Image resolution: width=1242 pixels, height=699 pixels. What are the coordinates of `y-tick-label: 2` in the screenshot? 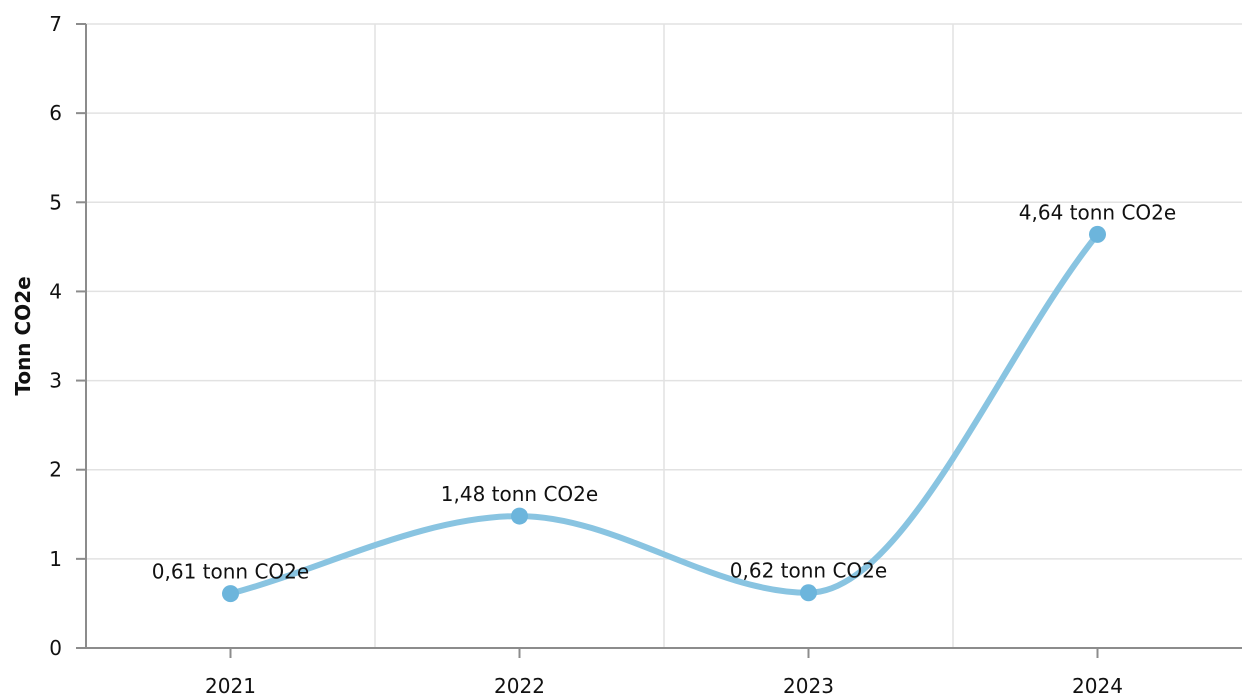 It's located at (55, 470).